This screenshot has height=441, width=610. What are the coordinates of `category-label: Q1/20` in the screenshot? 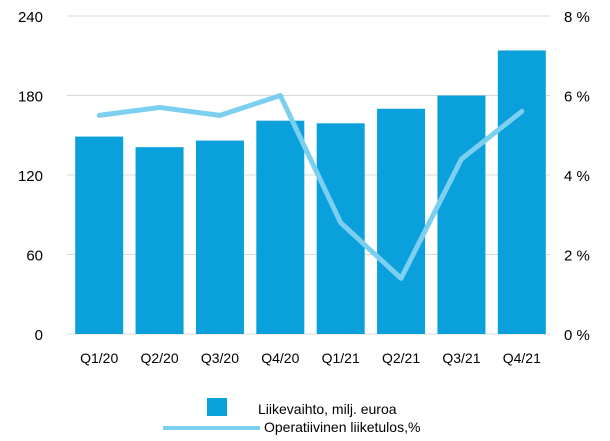 It's located at (99, 358).